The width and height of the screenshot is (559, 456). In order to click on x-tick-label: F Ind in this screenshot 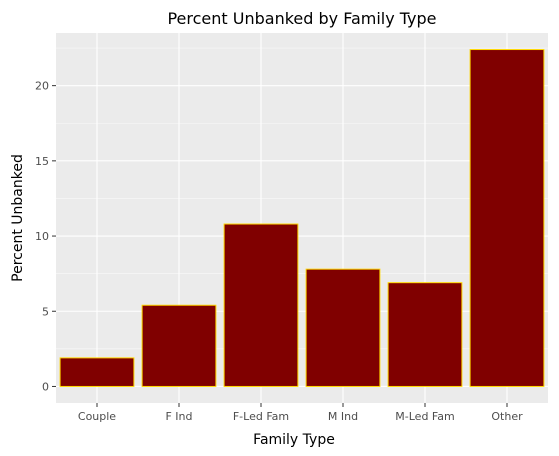, I will do `click(178, 416)`.